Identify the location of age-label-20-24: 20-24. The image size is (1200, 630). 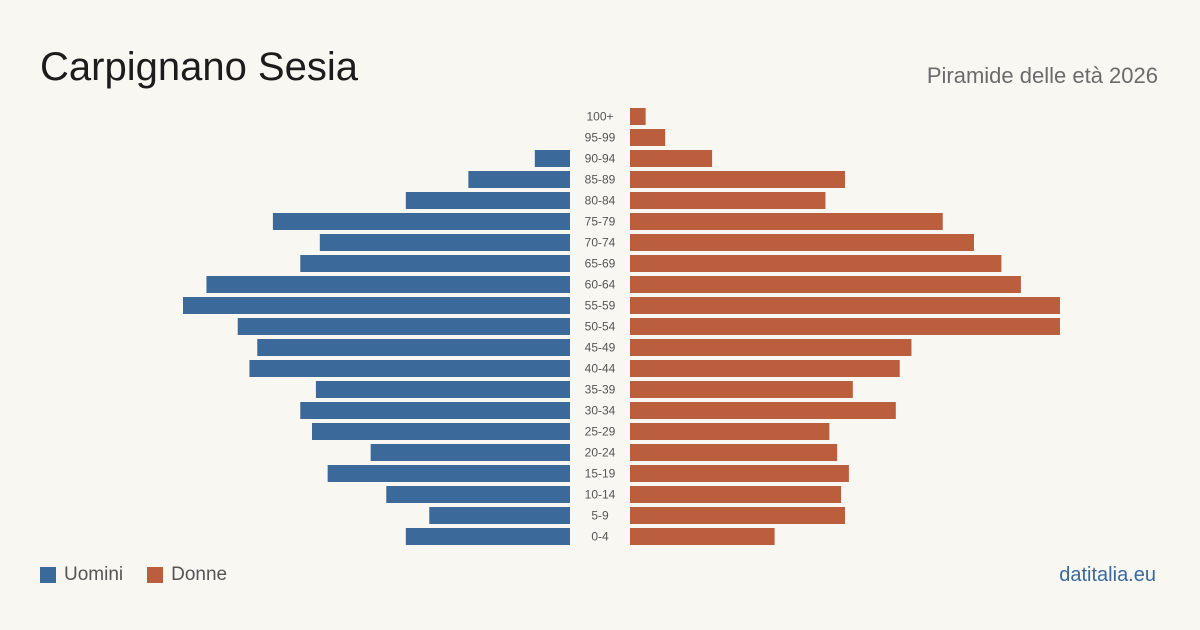
(600, 453).